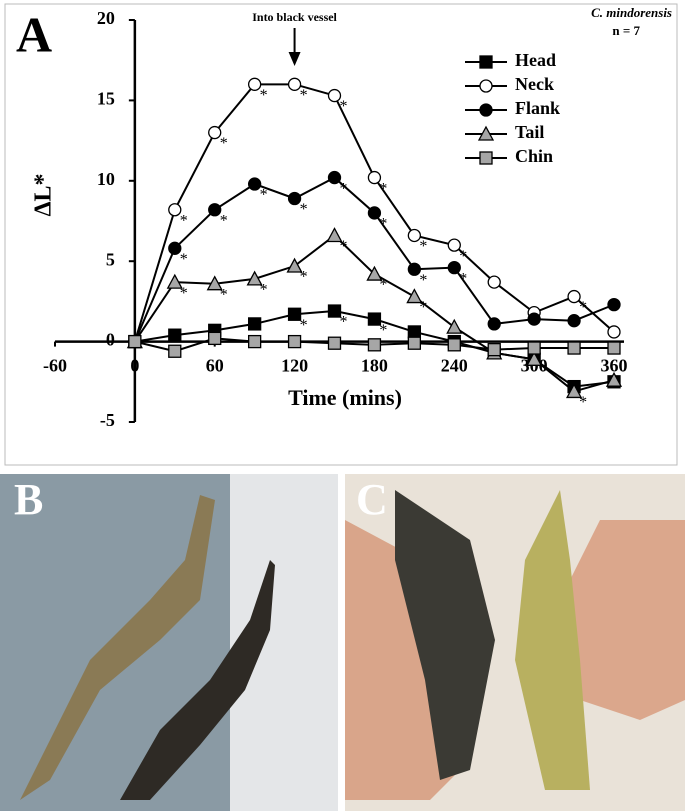 Image resolution: width=685 pixels, height=811 pixels. What do you see at coordinates (294, 59) in the screenshot?
I see `annotation-arrowhead` at bounding box center [294, 59].